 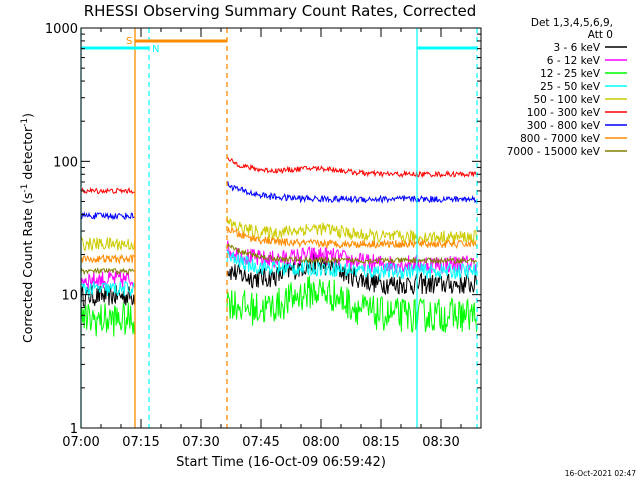 I want to click on y-axis-label-mid: detector, so click(x=27, y=155).